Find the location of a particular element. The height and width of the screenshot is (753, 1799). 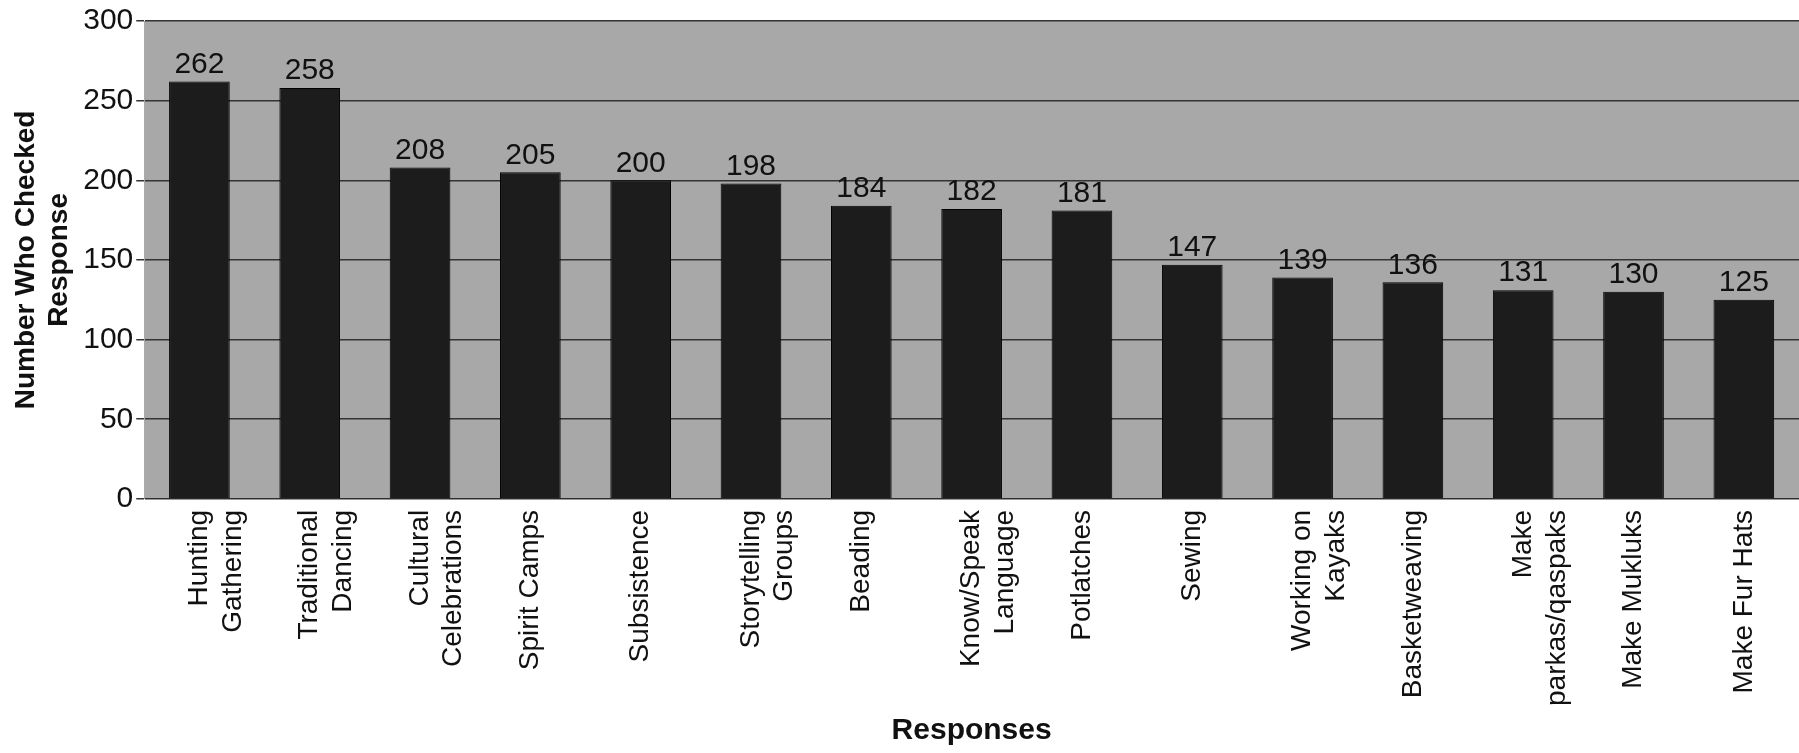

data-label: 147 is located at coordinates (1192, 245).